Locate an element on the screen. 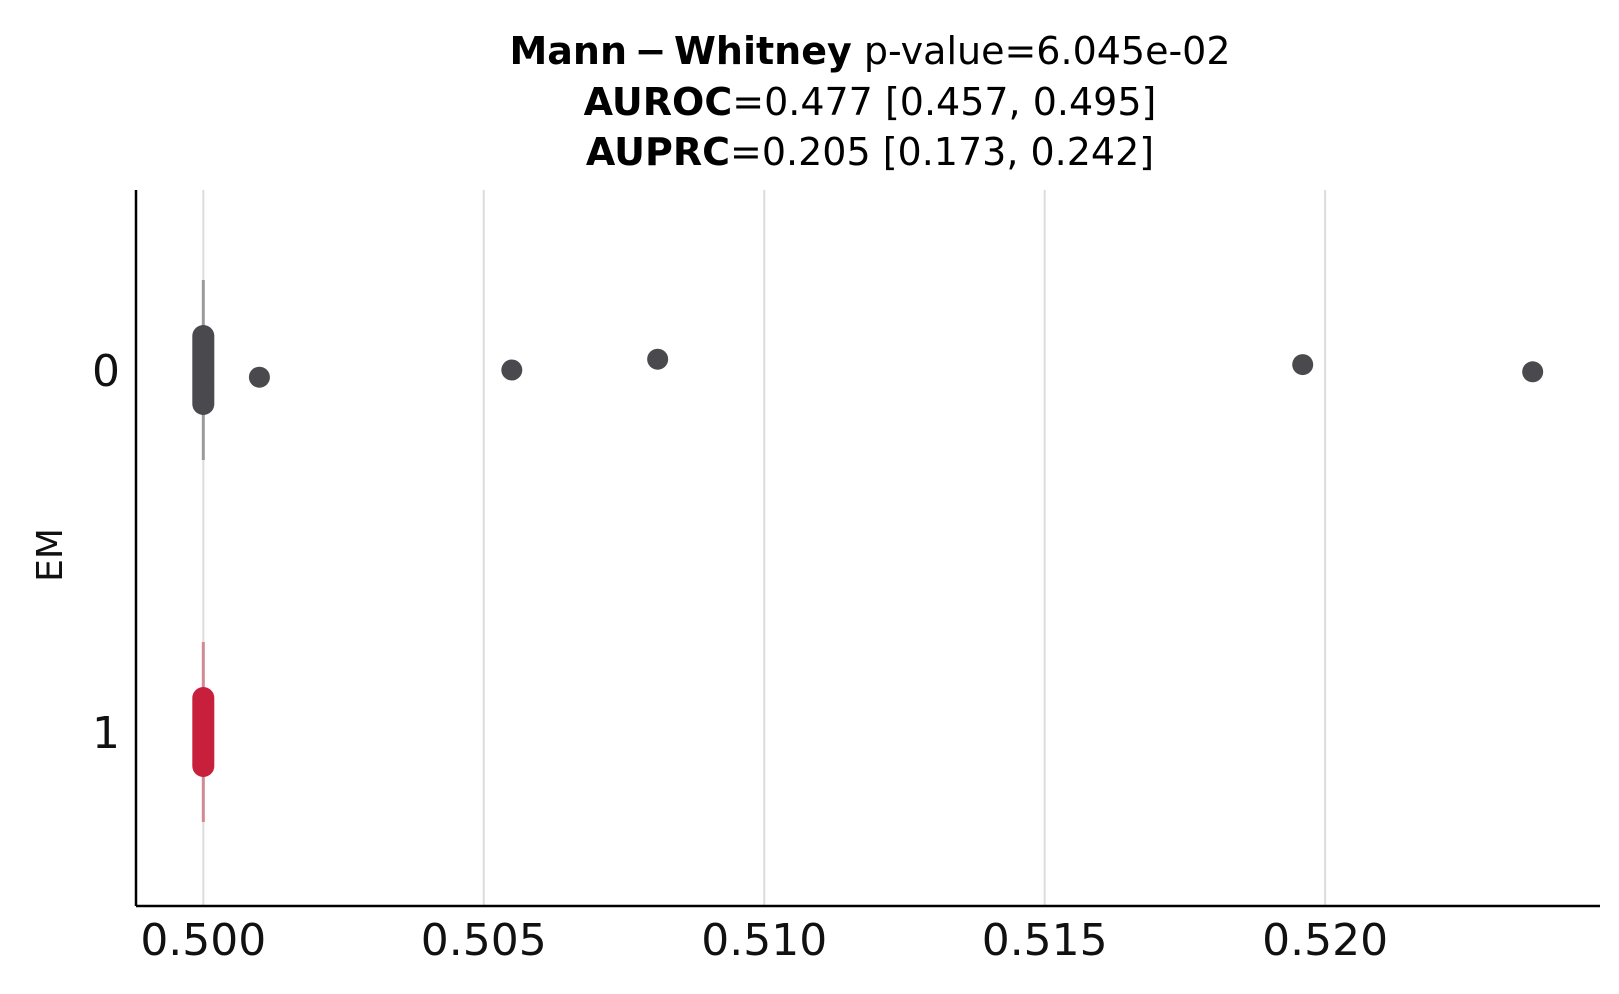  title-test-name: Mann − Whitney is located at coordinates (680, 51).